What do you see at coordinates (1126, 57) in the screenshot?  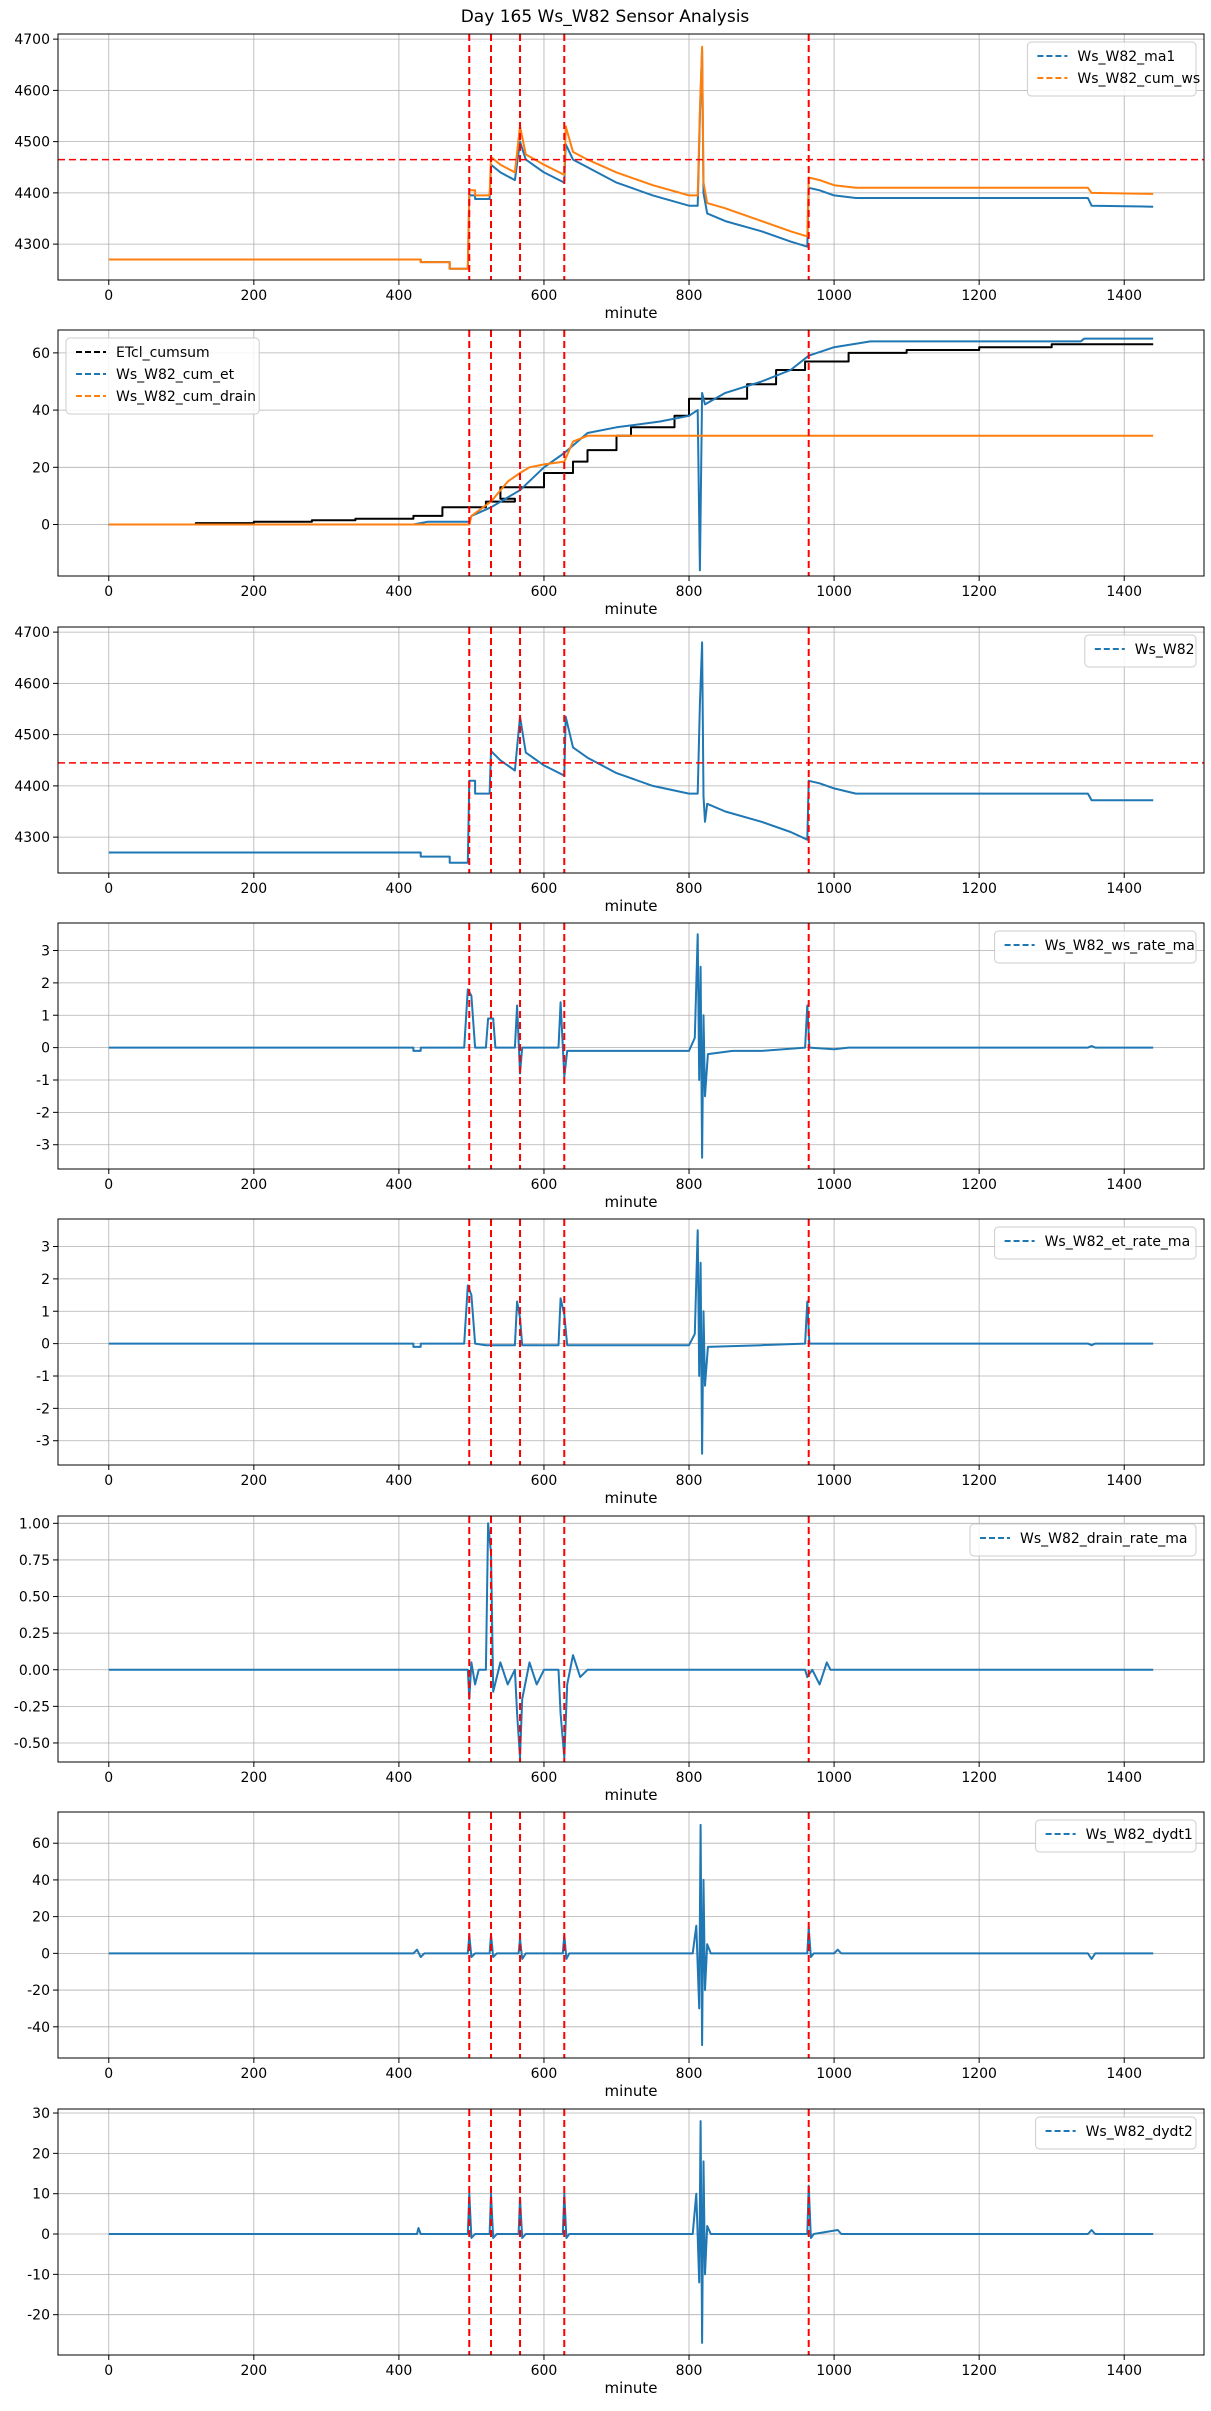 I see `legend-label: Ws_W82_ma1` at bounding box center [1126, 57].